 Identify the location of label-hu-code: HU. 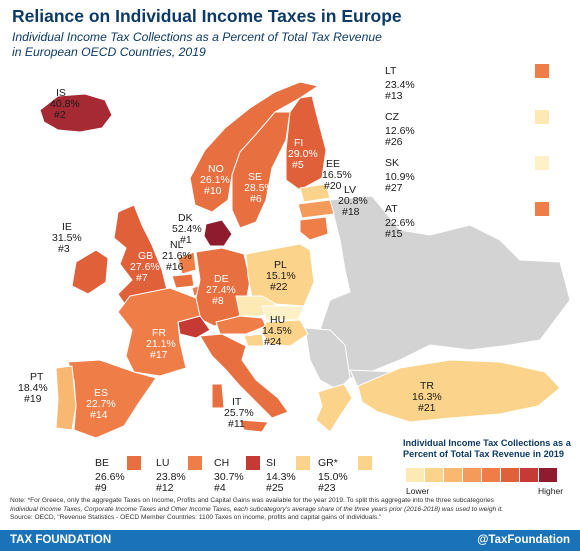
(277, 320).